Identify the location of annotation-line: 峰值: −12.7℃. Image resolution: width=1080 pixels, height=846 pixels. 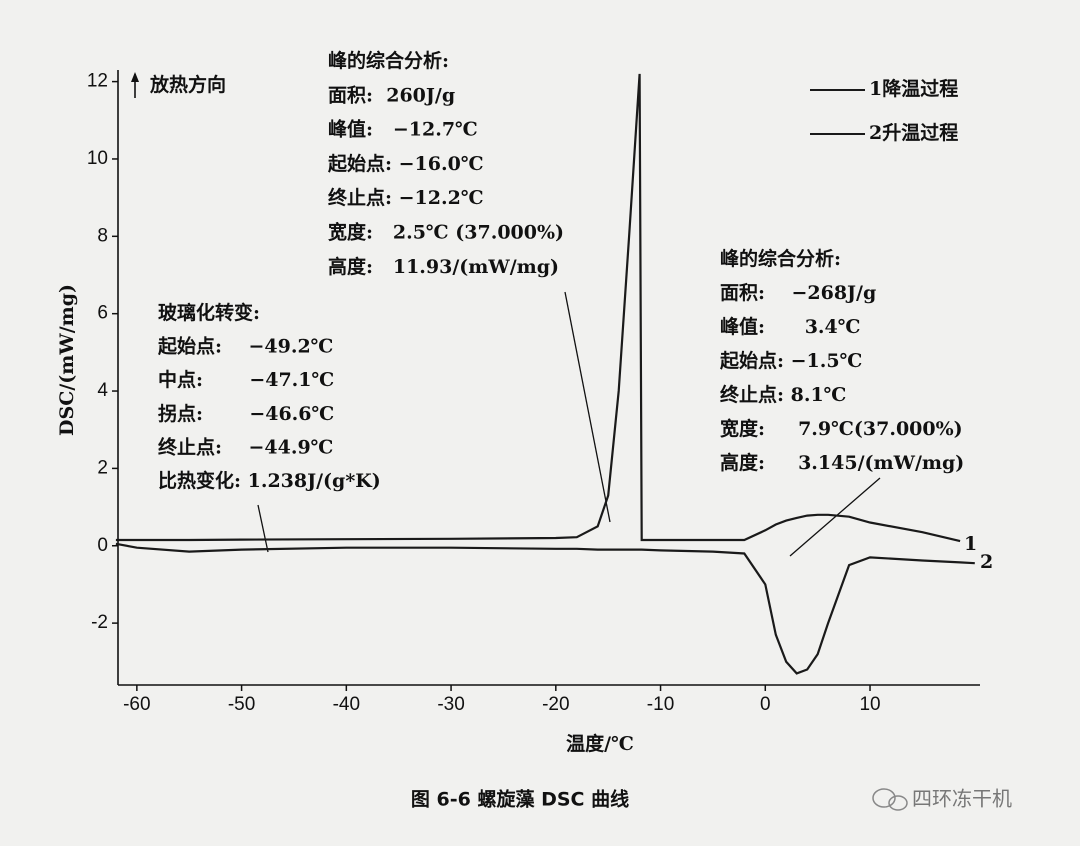
(403, 129).